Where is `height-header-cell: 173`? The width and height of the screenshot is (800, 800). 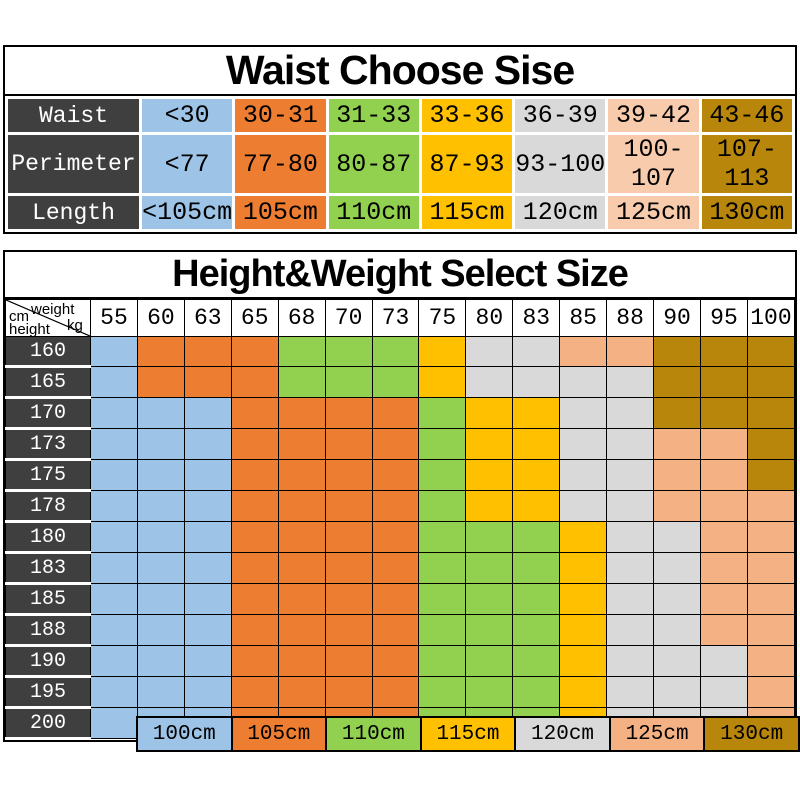
height-header-cell: 173 is located at coordinates (48, 444).